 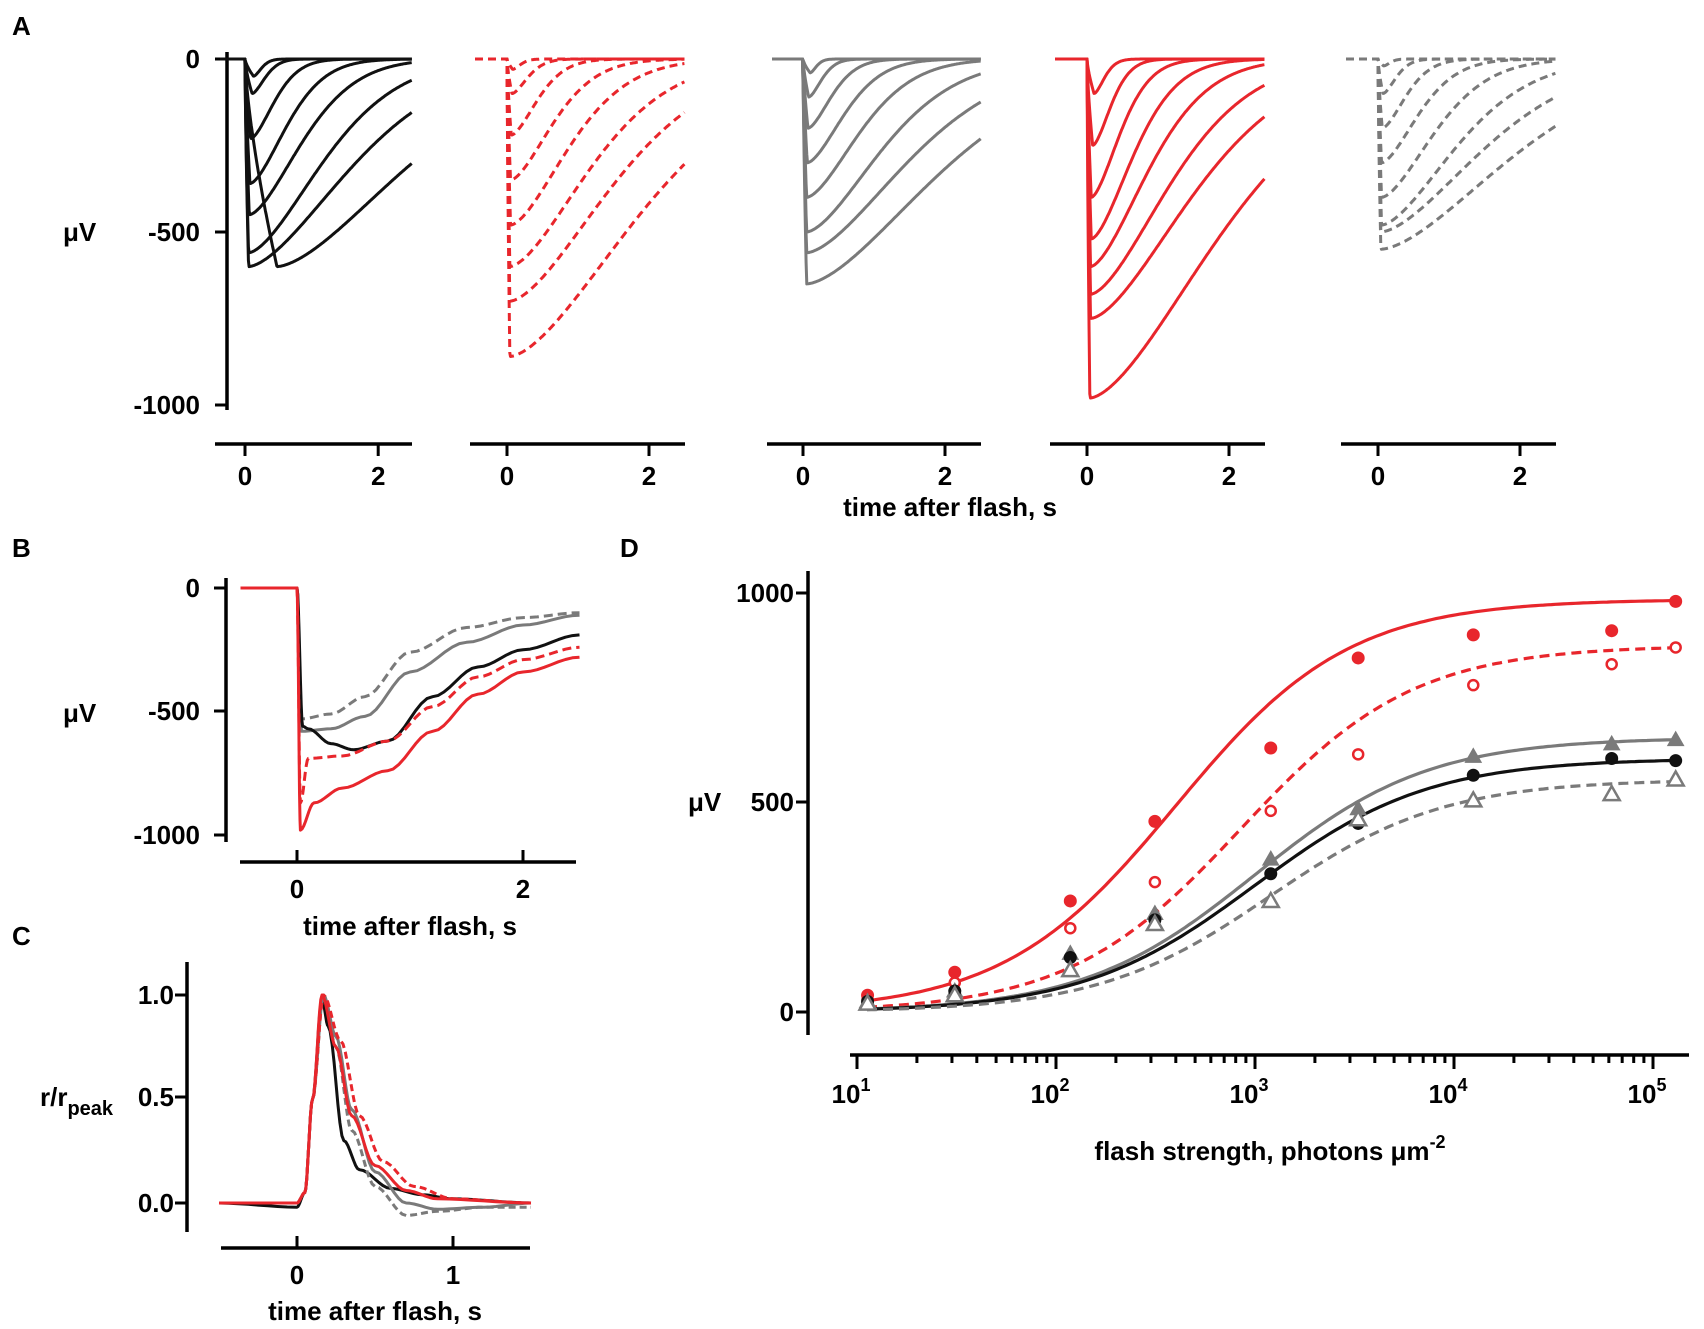 I want to click on panel-d-y-tick-label: 500, so click(x=772, y=802).